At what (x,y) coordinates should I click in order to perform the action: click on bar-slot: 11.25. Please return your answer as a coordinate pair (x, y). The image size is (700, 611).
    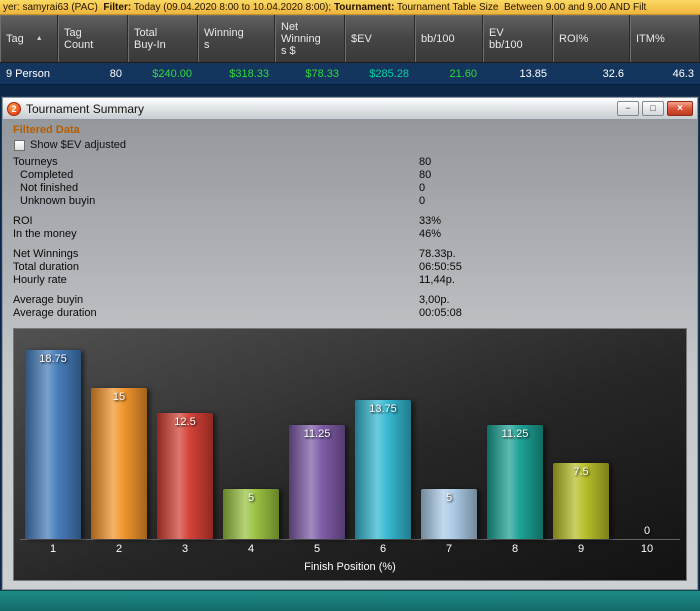
    Looking at the image, I should click on (515, 438).